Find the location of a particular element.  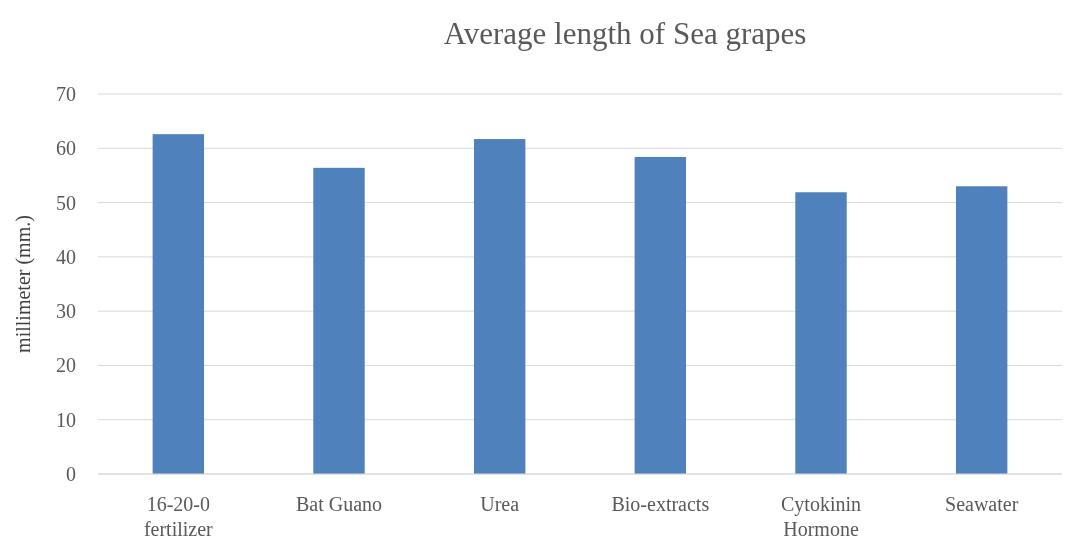

y-tick-label: 10 is located at coordinates (66, 419).